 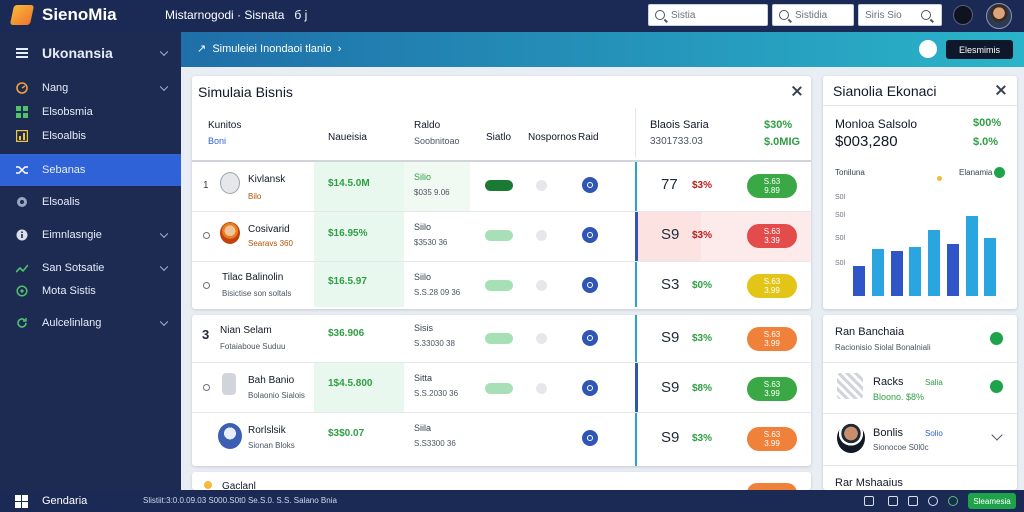 I want to click on row-sub: Bisictise son soltals, so click(x=257, y=293).